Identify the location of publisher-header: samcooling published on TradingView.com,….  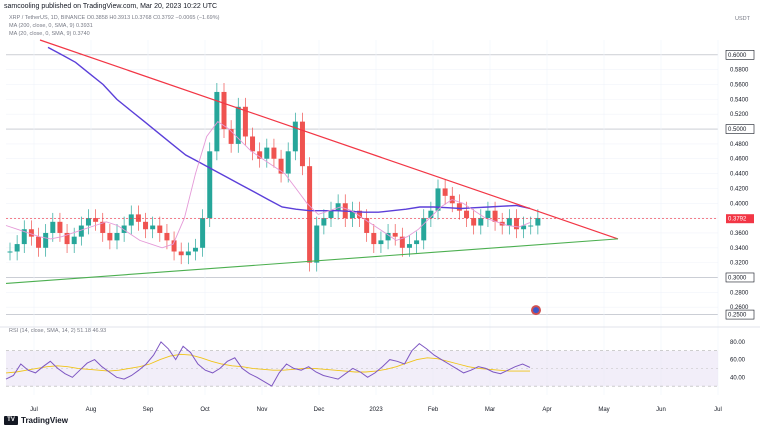
(111, 6).